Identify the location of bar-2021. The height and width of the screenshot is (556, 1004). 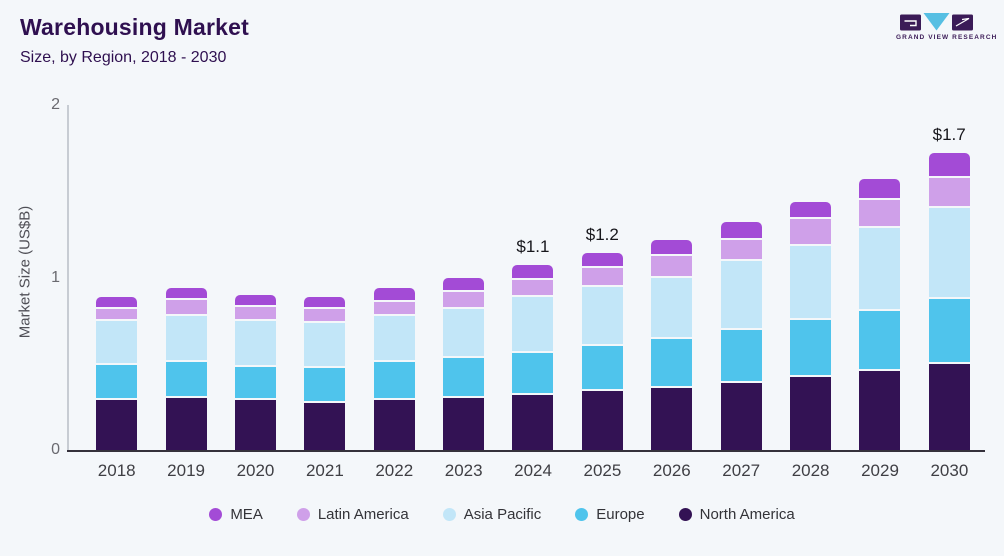
(325, 277).